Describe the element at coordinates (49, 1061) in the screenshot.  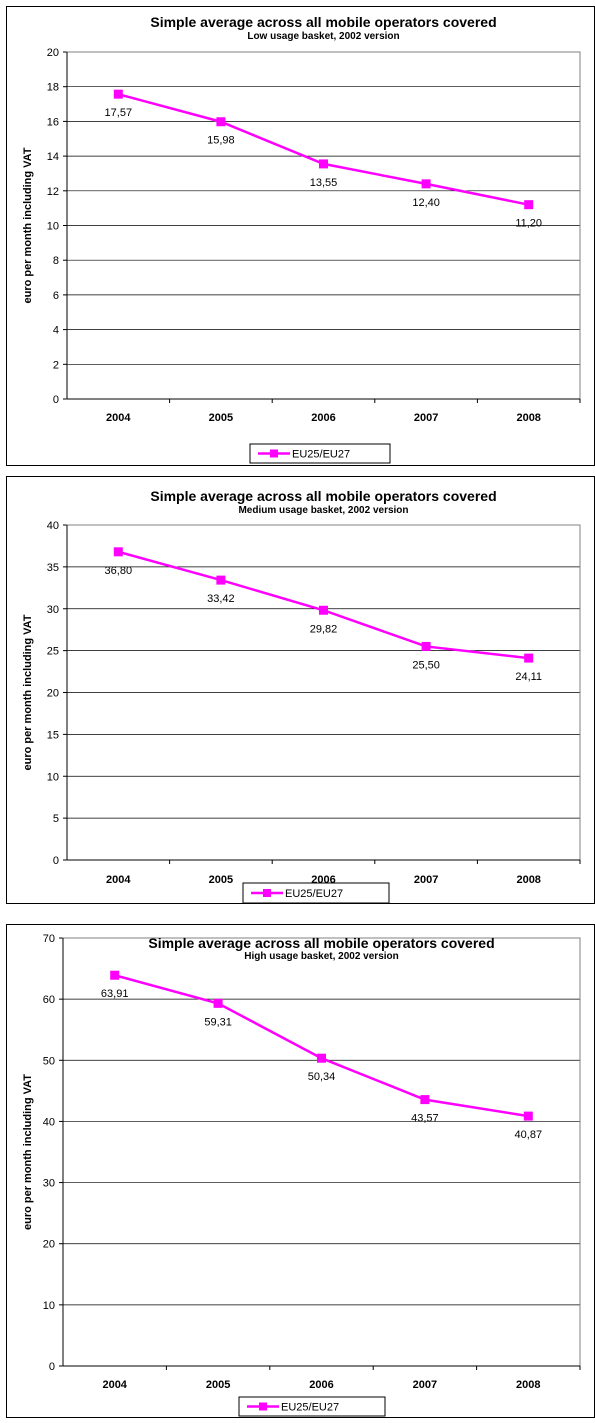
I see `y-tick-label: 50` at that location.